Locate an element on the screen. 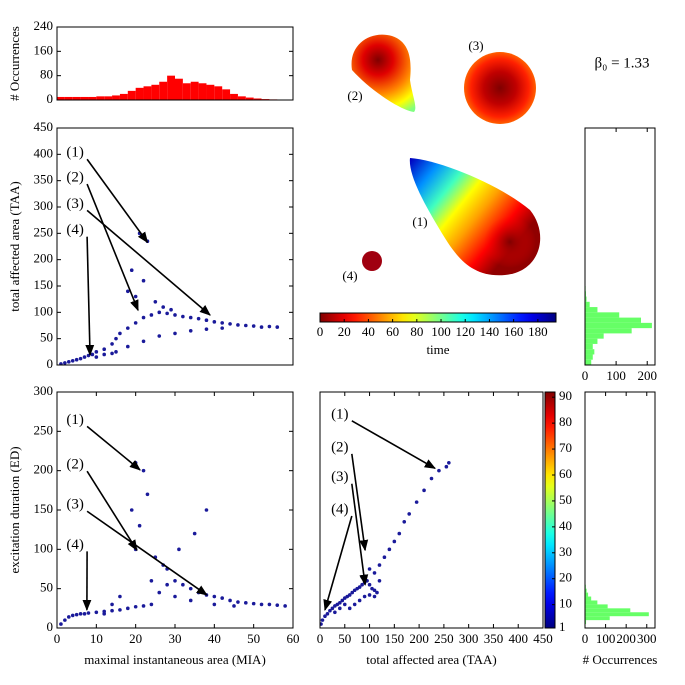  axes-frame is located at coordinates (175, 63).